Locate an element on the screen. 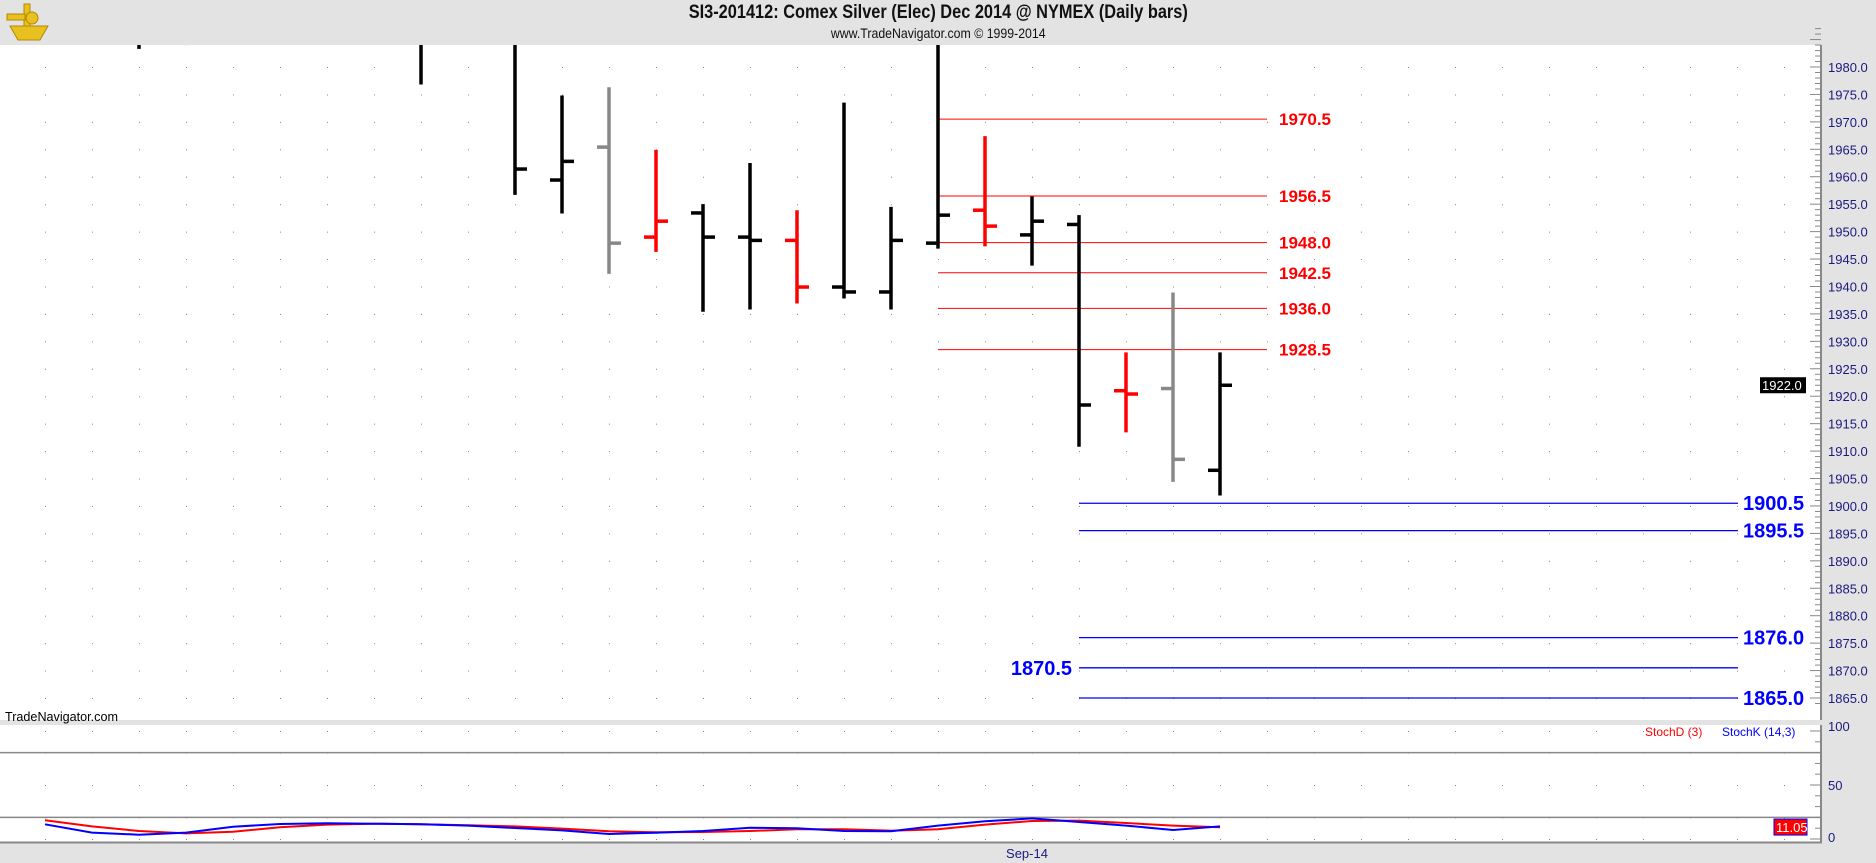 The image size is (1876, 863). ohlc-bar is located at coordinates (1220, 424).